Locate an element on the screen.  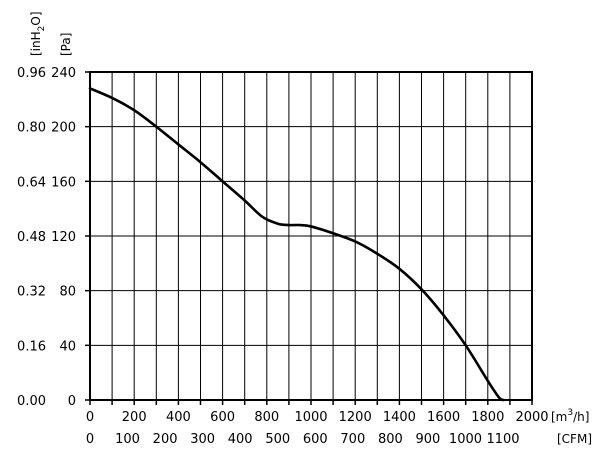
y-tick-label-inh2o: 0.00 is located at coordinates (31, 401).